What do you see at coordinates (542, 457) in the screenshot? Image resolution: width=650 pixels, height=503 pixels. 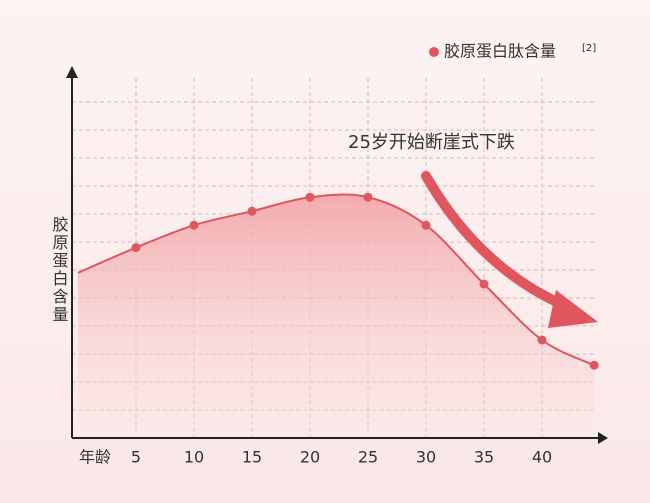 I see `x-tick-label: 40` at bounding box center [542, 457].